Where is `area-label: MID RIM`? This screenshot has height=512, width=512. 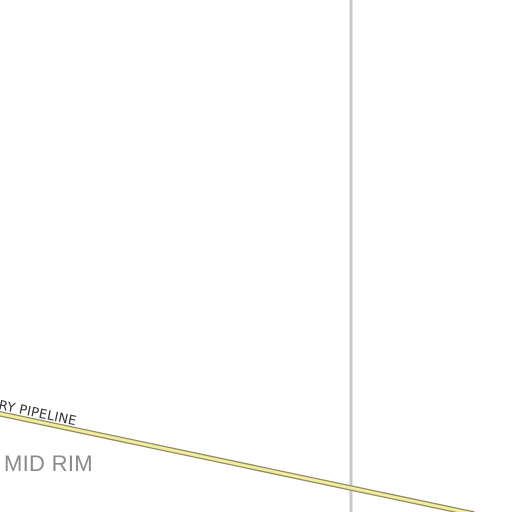
area-label: MID RIM is located at coordinates (48, 463).